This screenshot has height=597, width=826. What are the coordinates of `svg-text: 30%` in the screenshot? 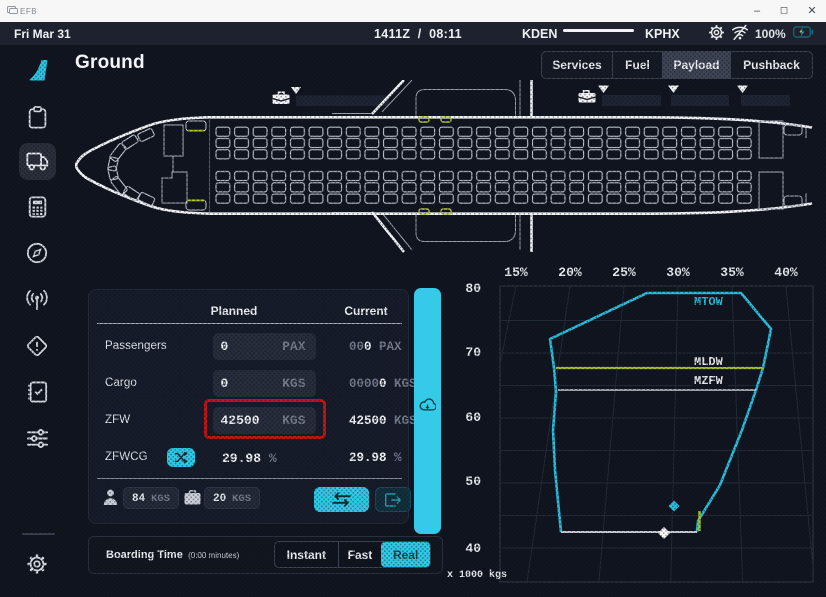 It's located at (678, 272).